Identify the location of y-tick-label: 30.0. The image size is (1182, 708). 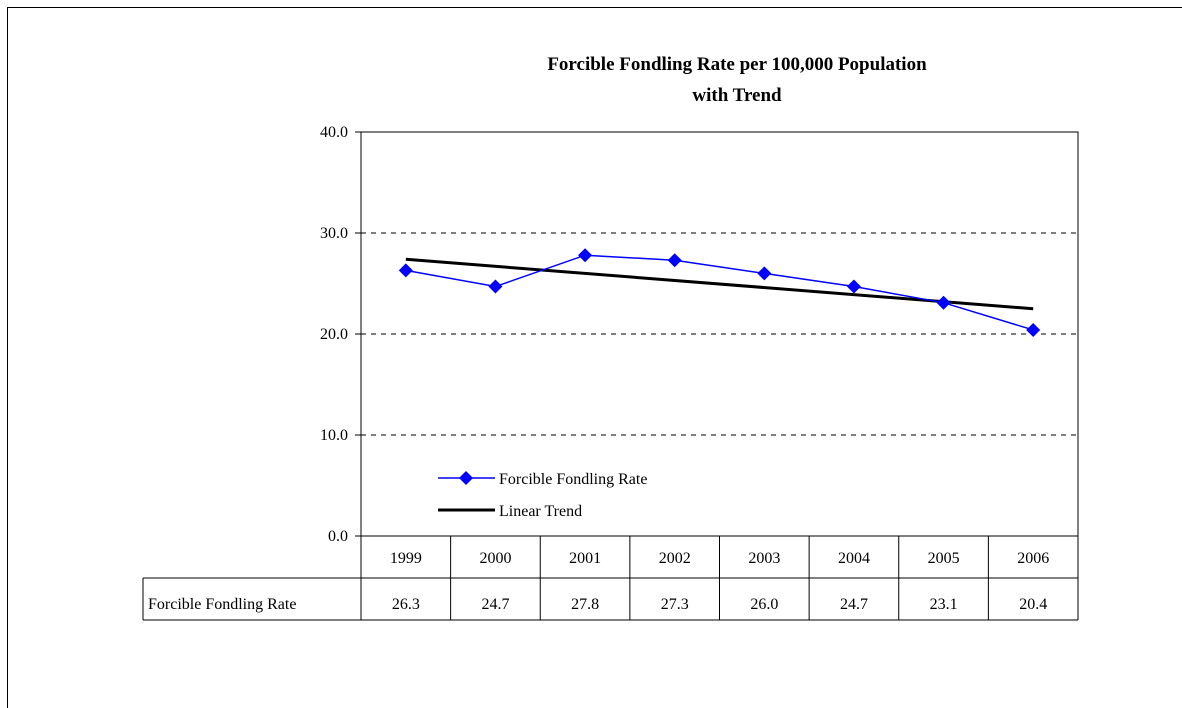
(334, 233).